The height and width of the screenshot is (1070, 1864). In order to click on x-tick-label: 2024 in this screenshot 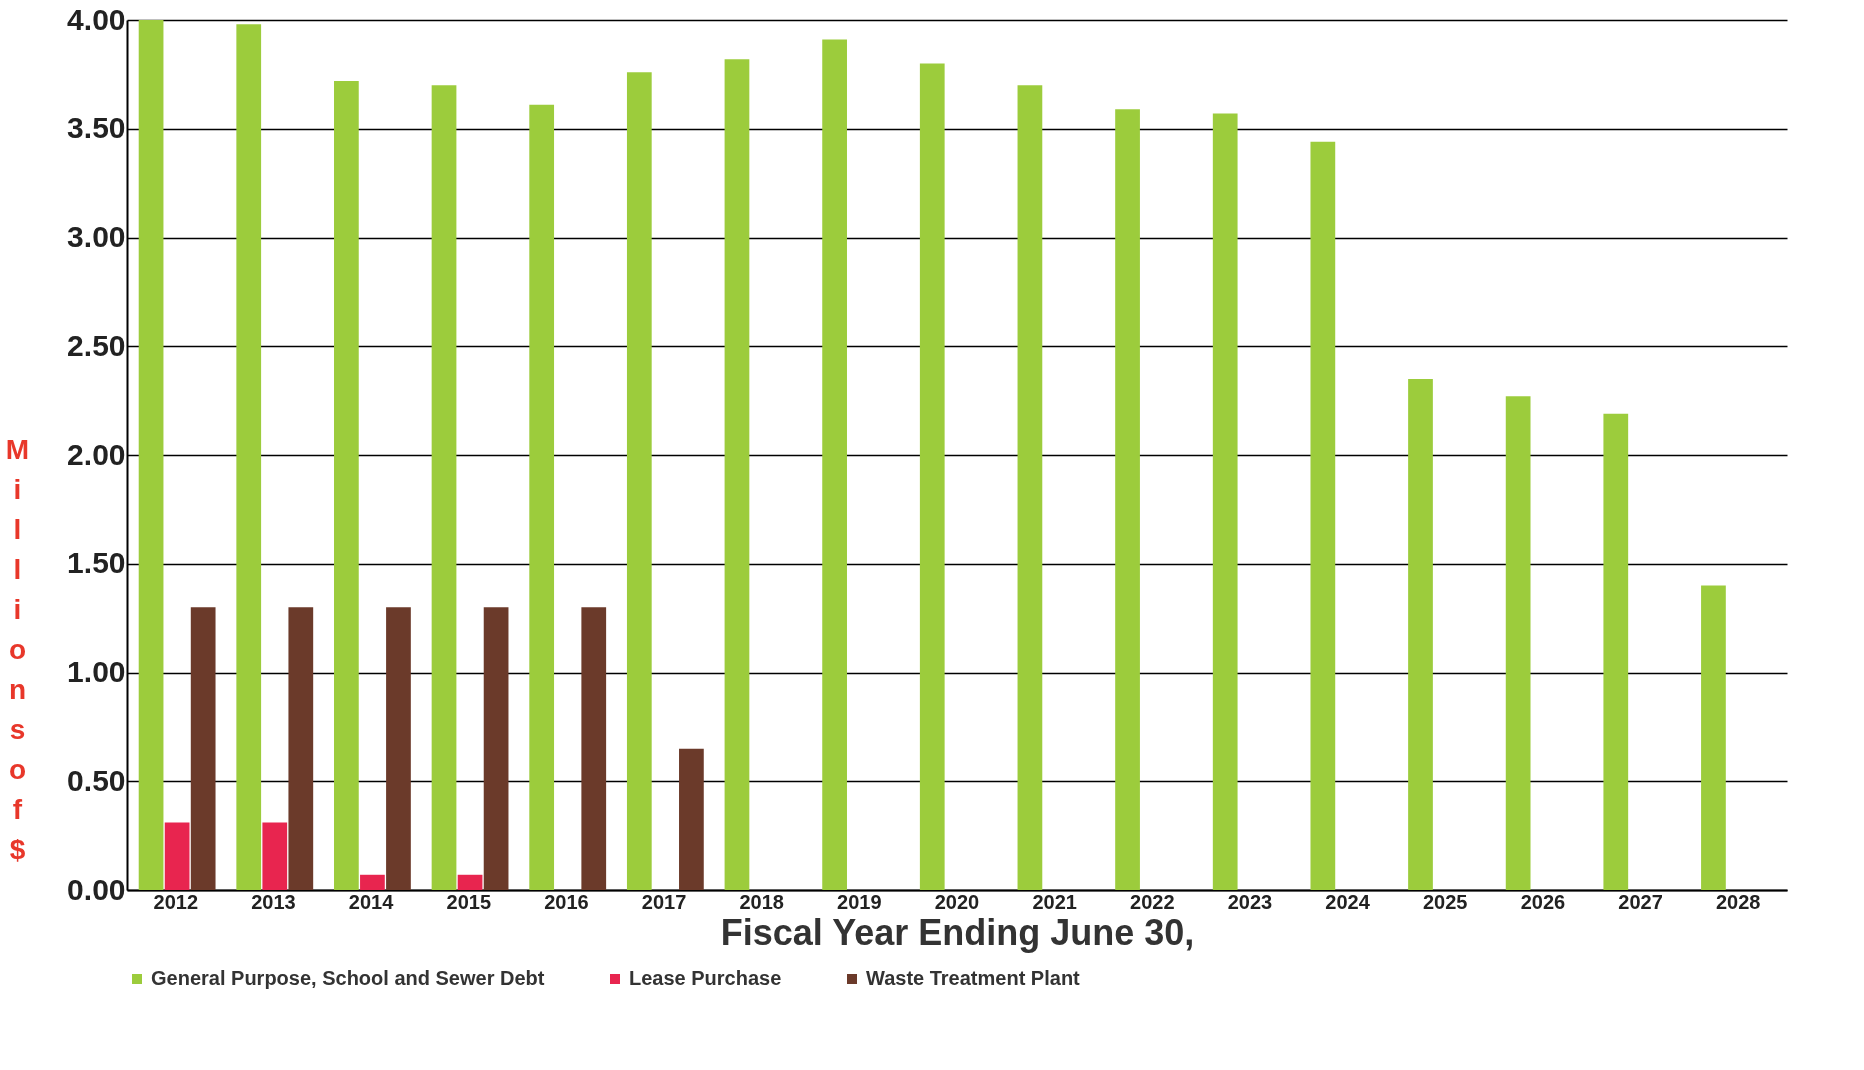, I will do `click(1348, 901)`.